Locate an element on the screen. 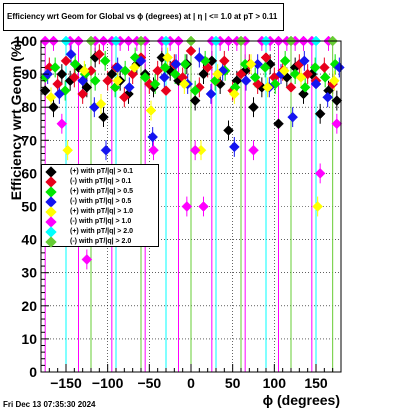 This screenshot has height=414, width=400. y-tick-label: 90 is located at coordinates (29, 74).